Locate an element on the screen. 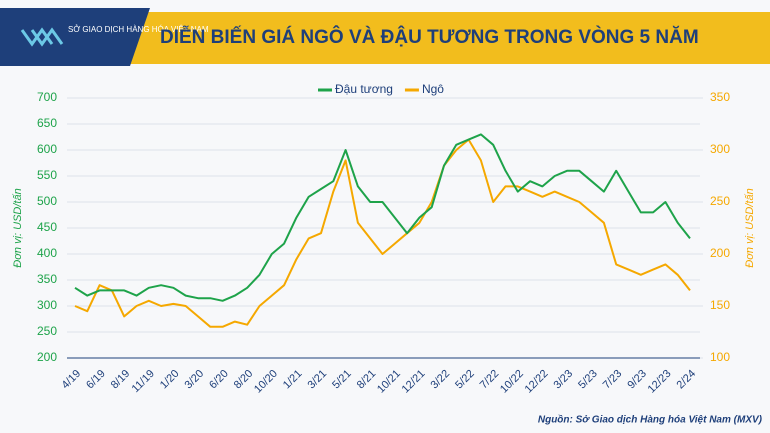 Image resolution: width=770 pixels, height=433 pixels. y-tick-label: 500 is located at coordinates (47, 201).